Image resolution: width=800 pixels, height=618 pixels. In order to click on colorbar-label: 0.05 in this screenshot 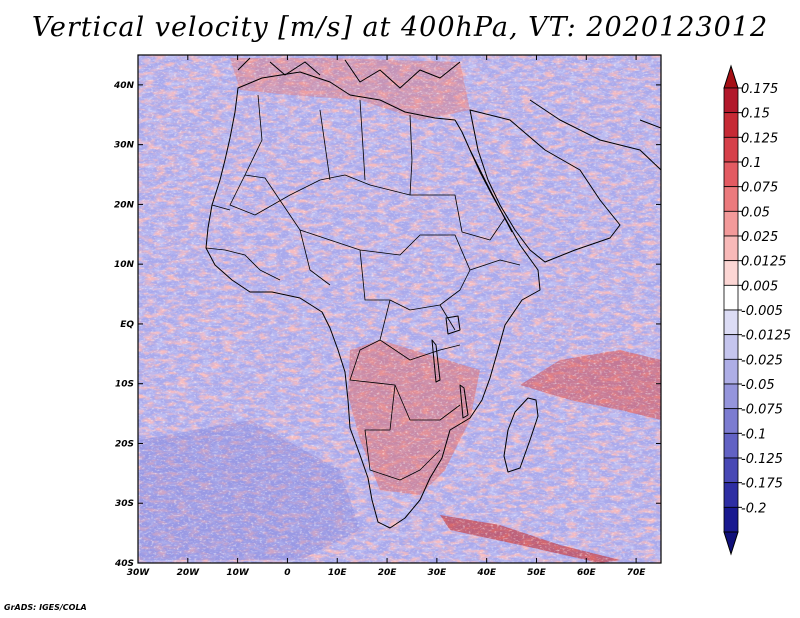, I will do `click(755, 212)`.